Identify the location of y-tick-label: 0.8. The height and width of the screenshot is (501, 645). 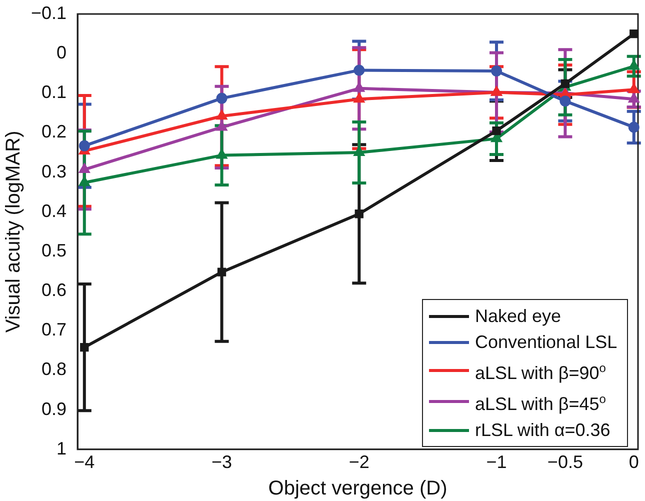
(54, 369).